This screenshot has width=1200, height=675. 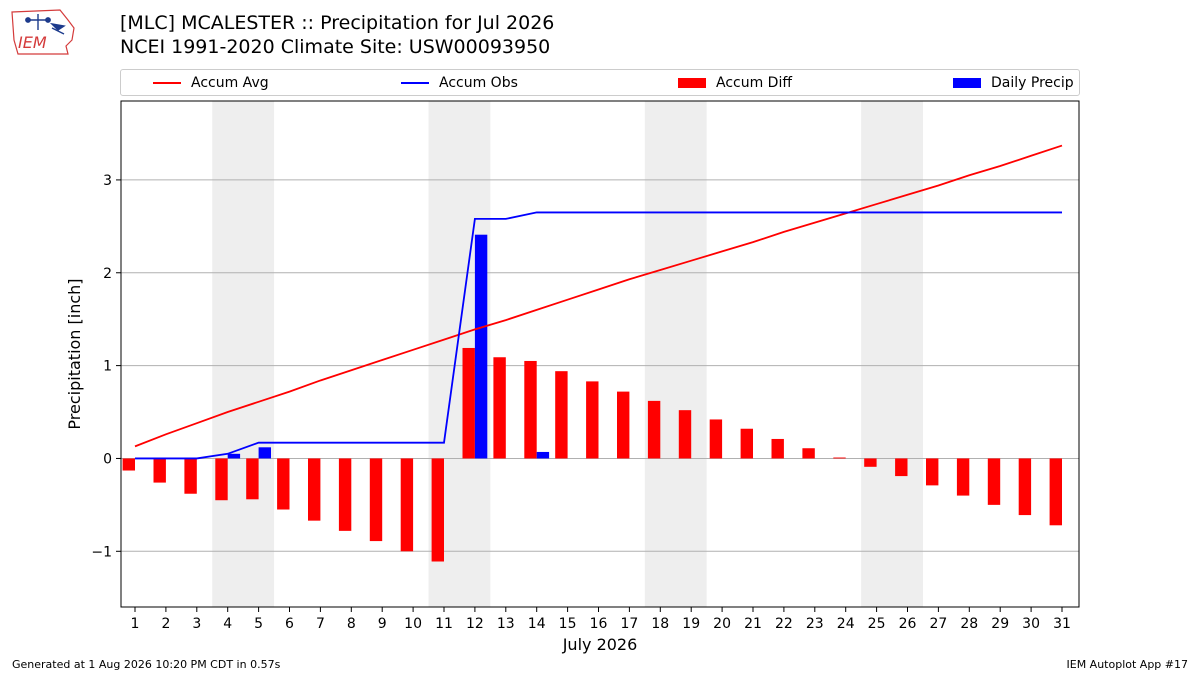 What do you see at coordinates (846, 624) in the screenshot?
I see `x-tick-label: 24` at bounding box center [846, 624].